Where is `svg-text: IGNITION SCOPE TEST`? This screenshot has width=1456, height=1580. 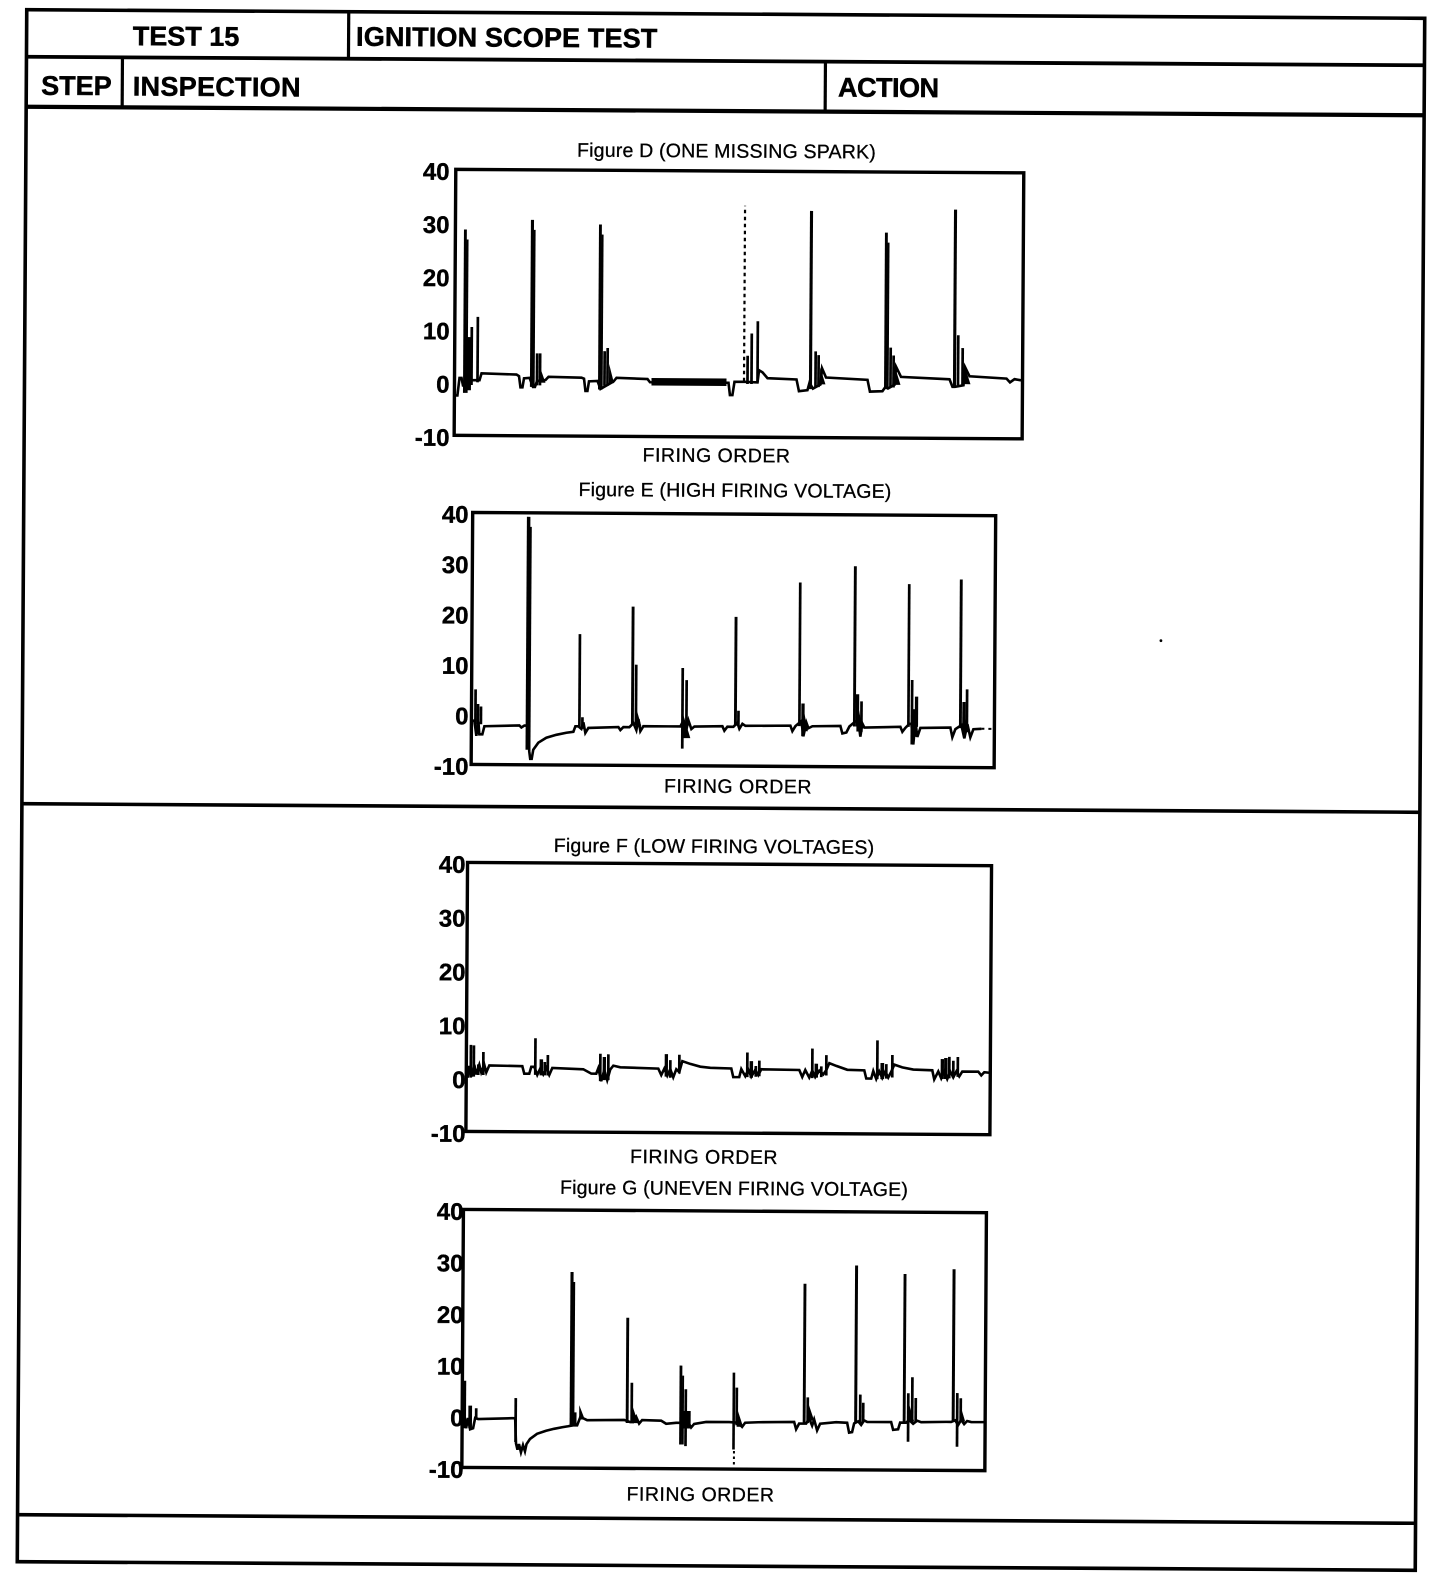 svg-text: IGNITION SCOPE TEST is located at coordinates (507, 38).